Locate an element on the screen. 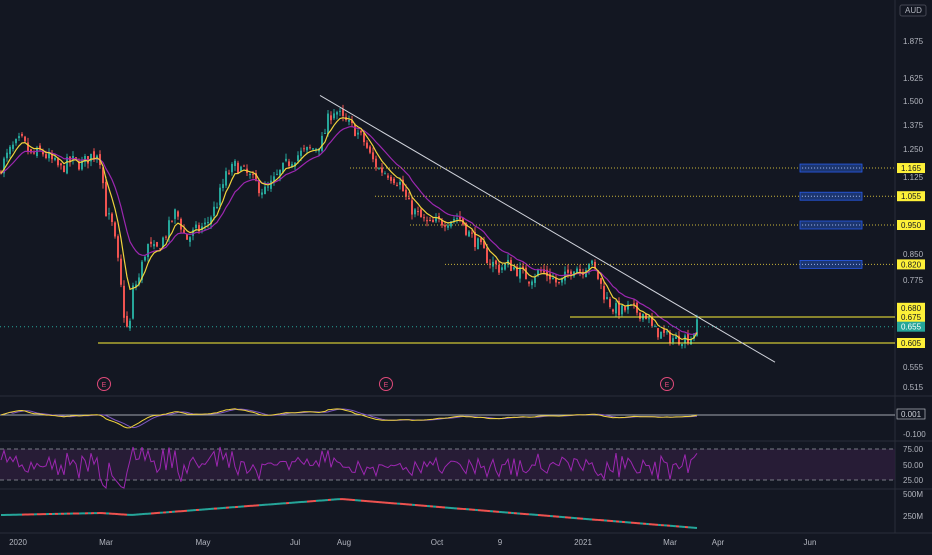  price-tick-label: 0.555 is located at coordinates (913, 367).